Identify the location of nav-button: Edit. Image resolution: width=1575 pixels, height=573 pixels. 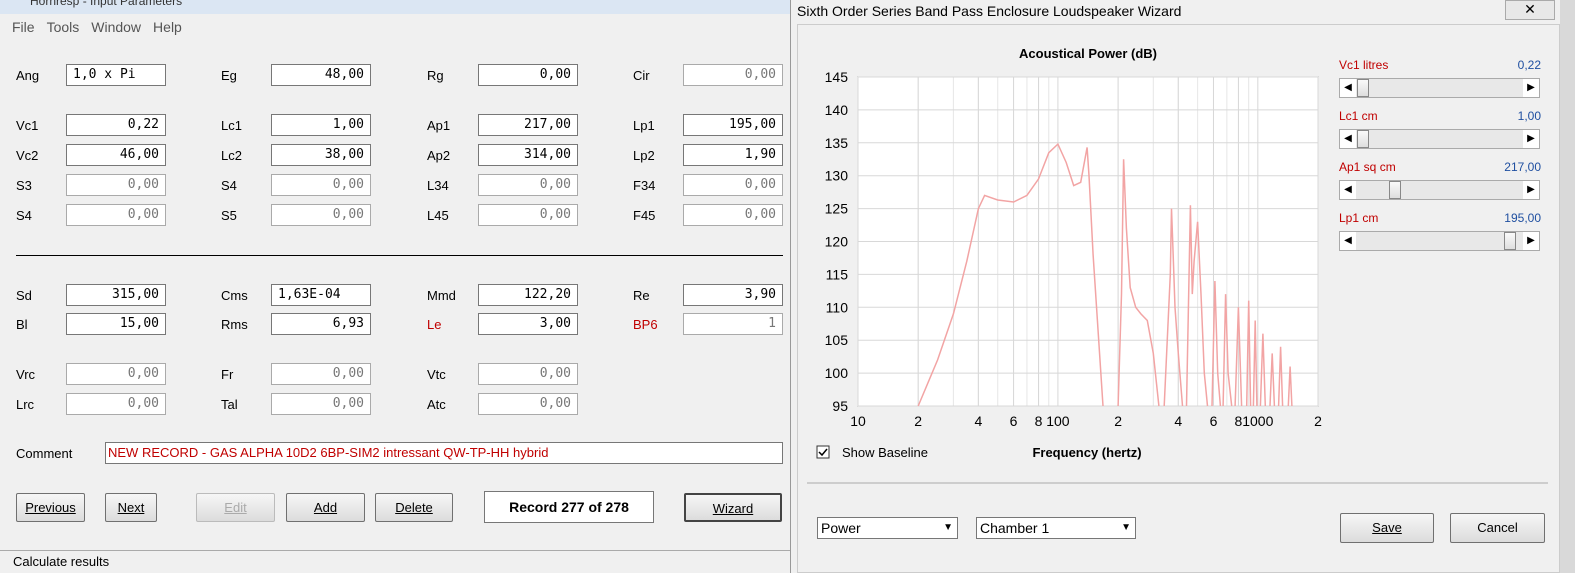
(235, 507).